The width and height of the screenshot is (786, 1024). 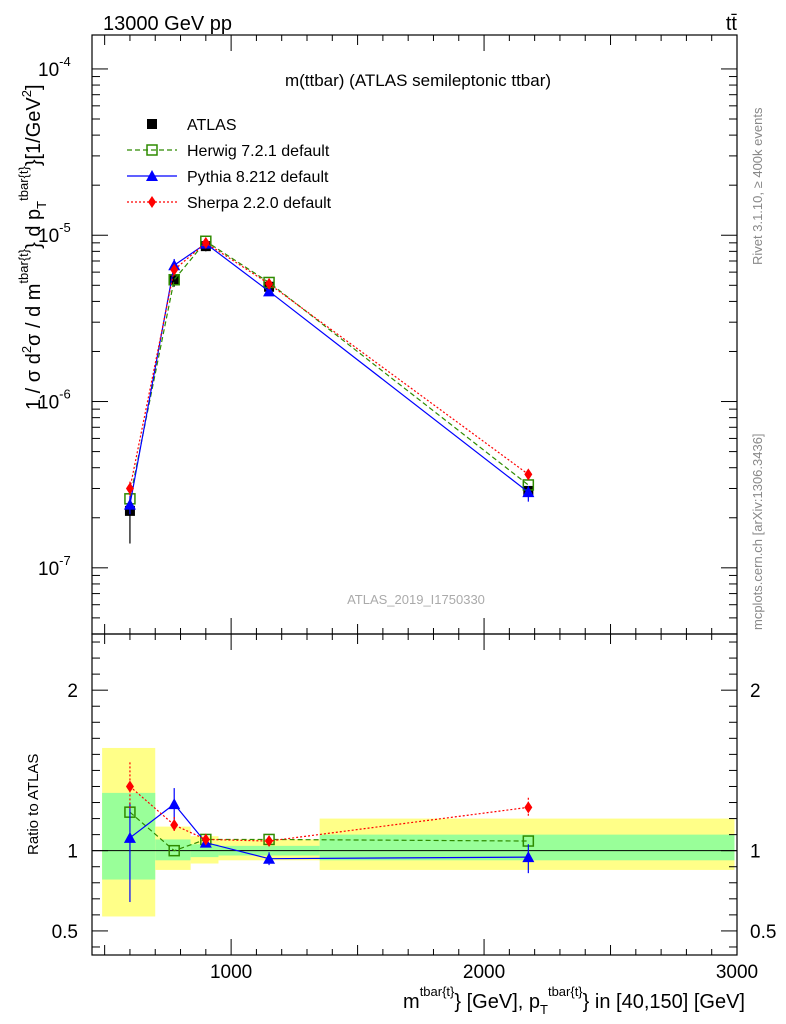 I want to click on ratio-ylabel: Ratio to ATLAS, so click(x=33, y=804).